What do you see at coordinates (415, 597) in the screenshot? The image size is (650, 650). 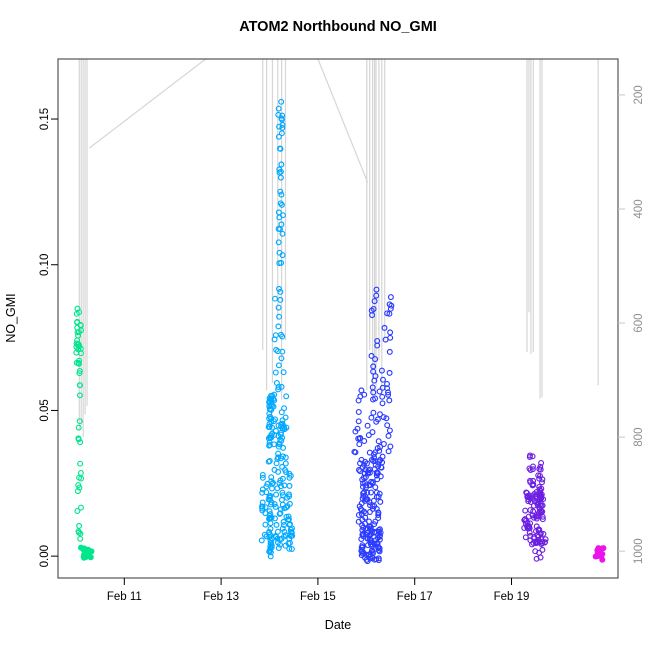 I see `x-tick-label: Feb 17` at bounding box center [415, 597].